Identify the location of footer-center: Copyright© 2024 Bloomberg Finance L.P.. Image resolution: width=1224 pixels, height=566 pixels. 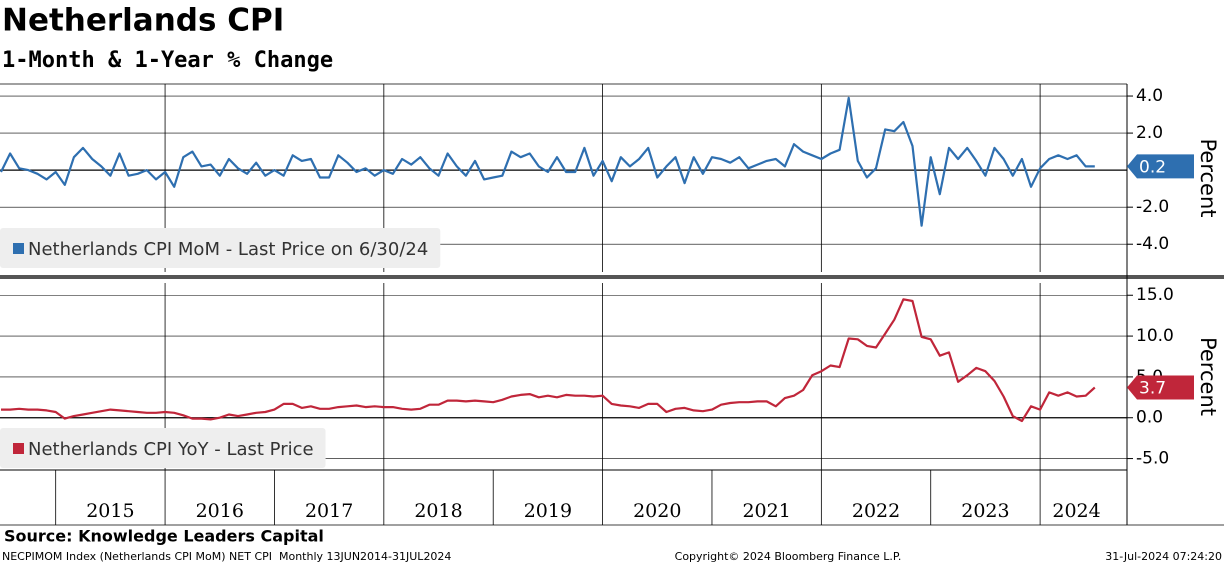
(788, 556).